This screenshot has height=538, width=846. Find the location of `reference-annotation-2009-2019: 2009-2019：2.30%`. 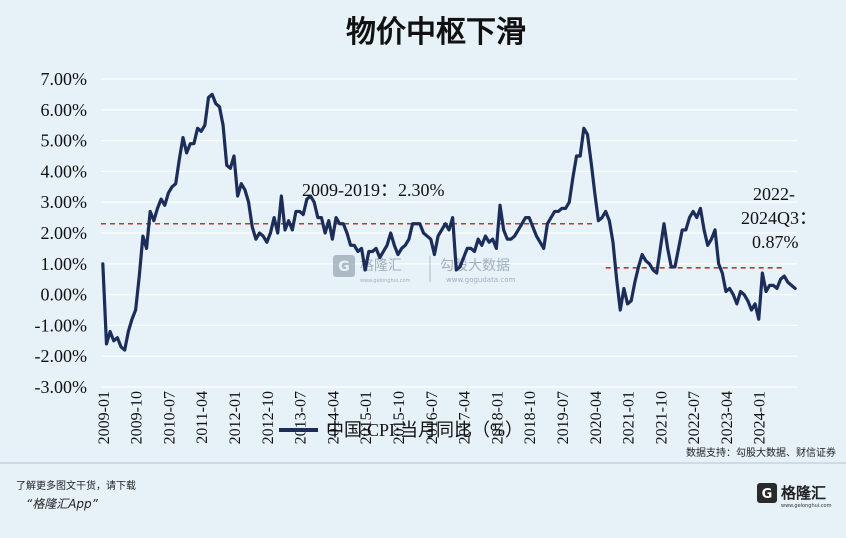

reference-annotation-2009-2019: 2009-2019：2.30% is located at coordinates (373, 190).